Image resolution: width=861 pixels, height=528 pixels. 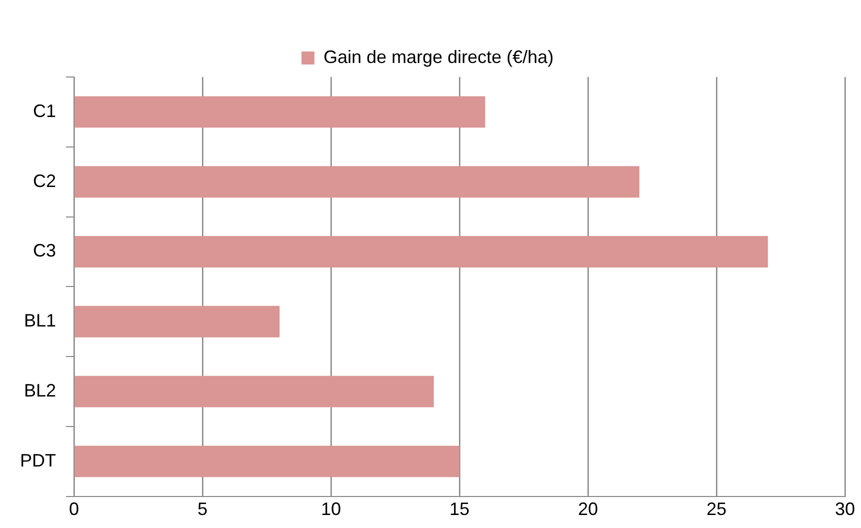 What do you see at coordinates (459, 509) in the screenshot?
I see `x-tick-label: 15` at bounding box center [459, 509].